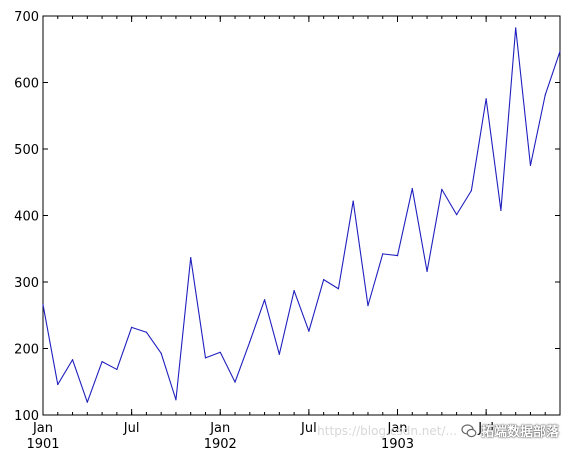 This screenshot has width=567, height=456. Describe the element at coordinates (26, 150) in the screenshot. I see `y-tick-label: 500` at that location.